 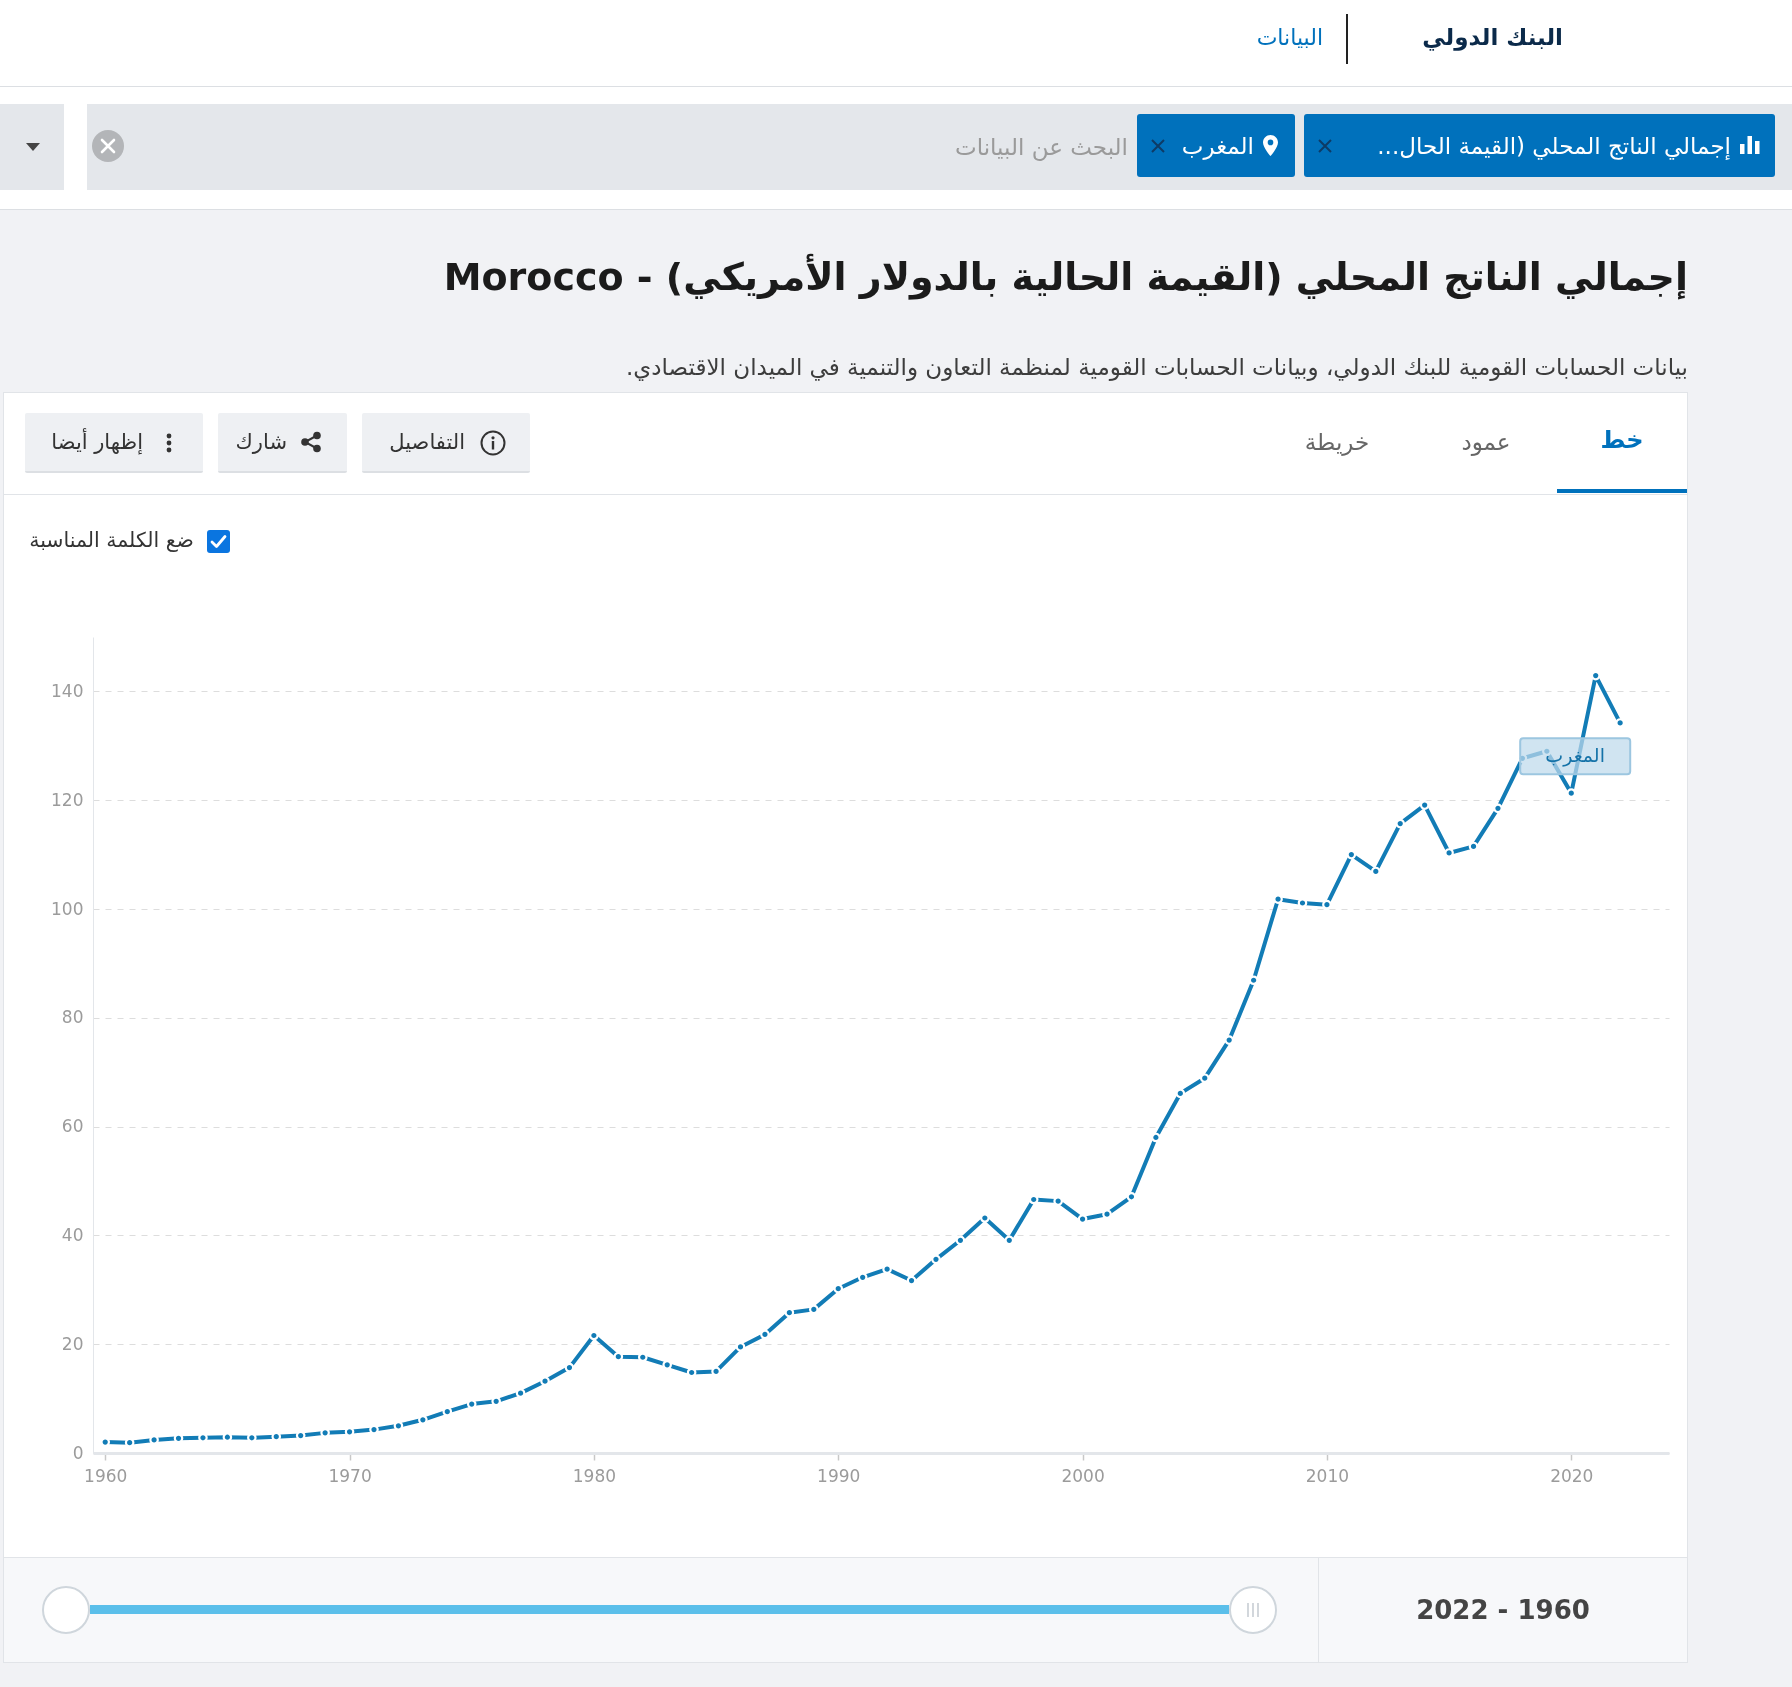 What do you see at coordinates (67, 690) in the screenshot?
I see `y-tick-label: 140` at bounding box center [67, 690].